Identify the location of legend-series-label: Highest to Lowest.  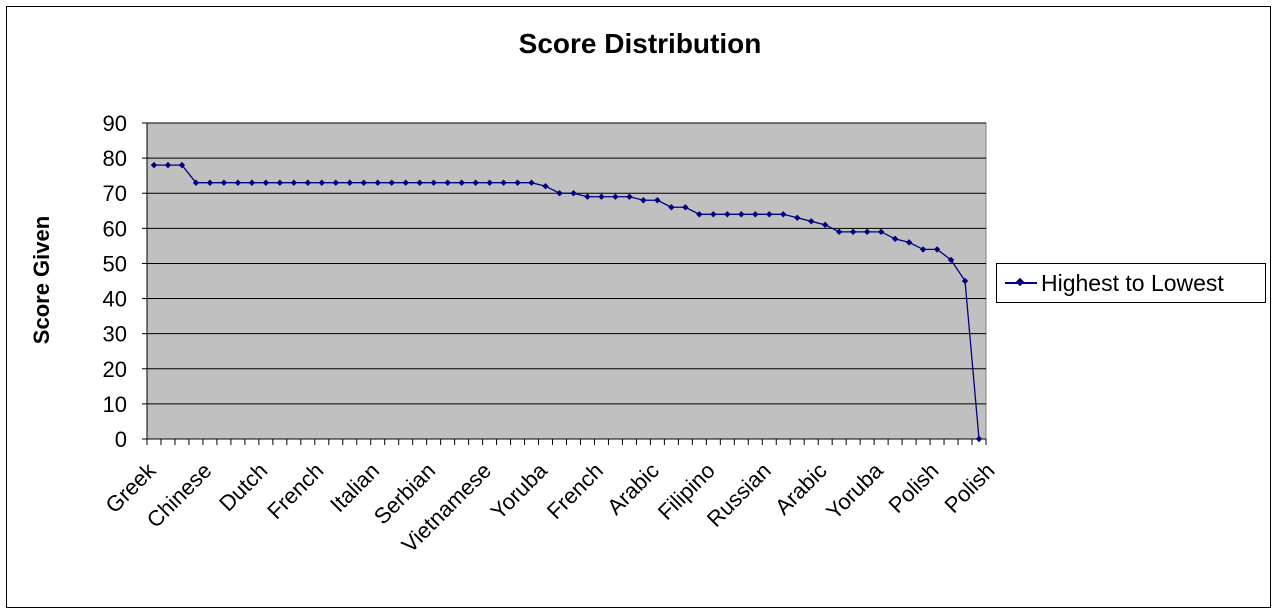
(1132, 282).